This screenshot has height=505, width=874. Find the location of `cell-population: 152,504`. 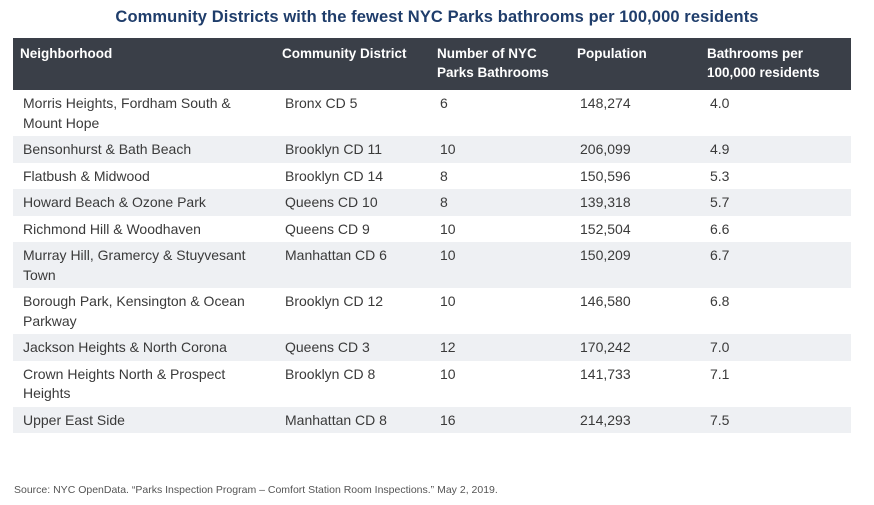

cell-population: 152,504 is located at coordinates (635, 228).